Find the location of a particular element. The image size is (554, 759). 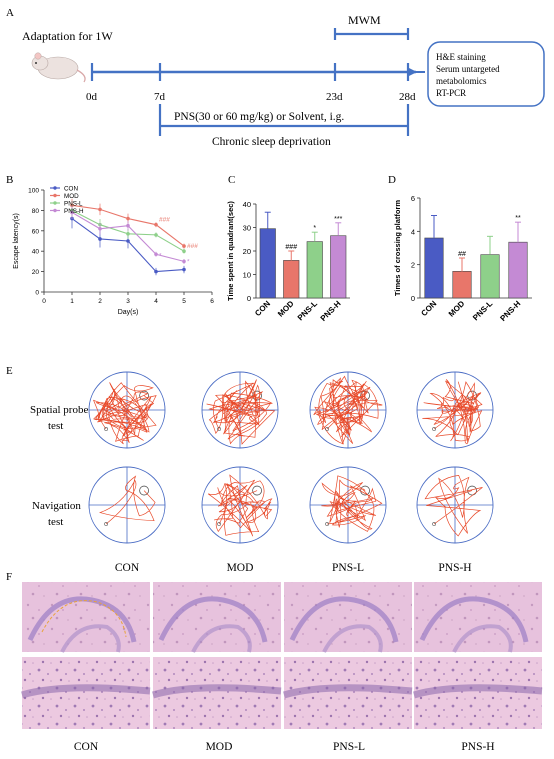

y-tick-label: 4 is located at coordinates (413, 231).